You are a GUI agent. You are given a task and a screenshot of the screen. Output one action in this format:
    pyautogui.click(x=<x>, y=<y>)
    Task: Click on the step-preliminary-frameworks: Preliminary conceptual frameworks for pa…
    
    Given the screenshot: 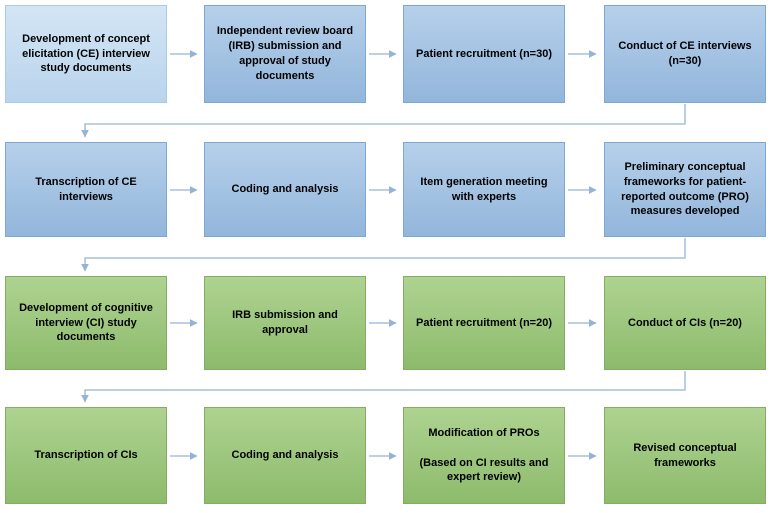 What is the action you would take?
    pyautogui.click(x=685, y=189)
    